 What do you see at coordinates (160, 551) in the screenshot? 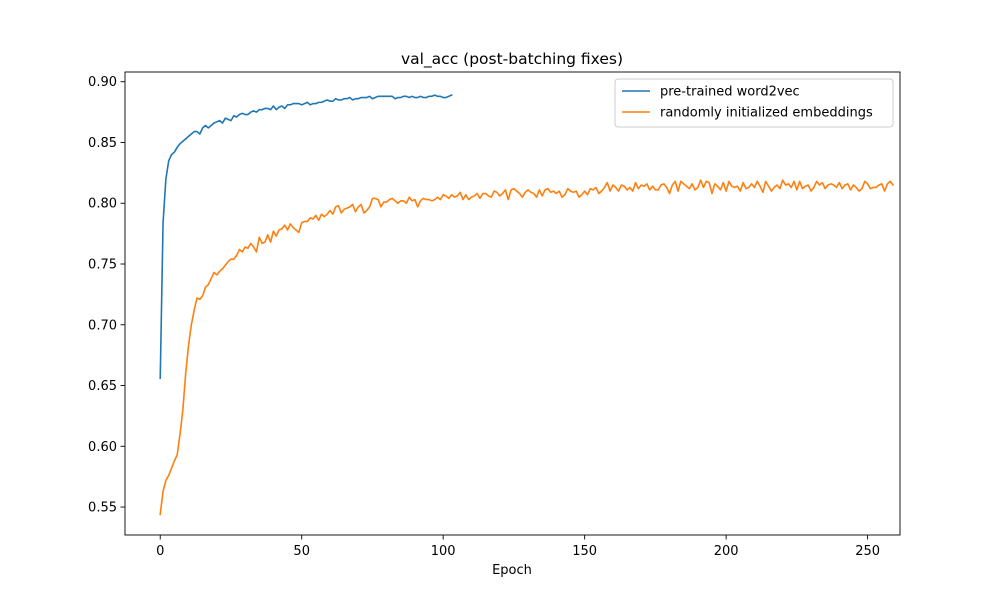
I see `x-tick-label: 0` at bounding box center [160, 551].